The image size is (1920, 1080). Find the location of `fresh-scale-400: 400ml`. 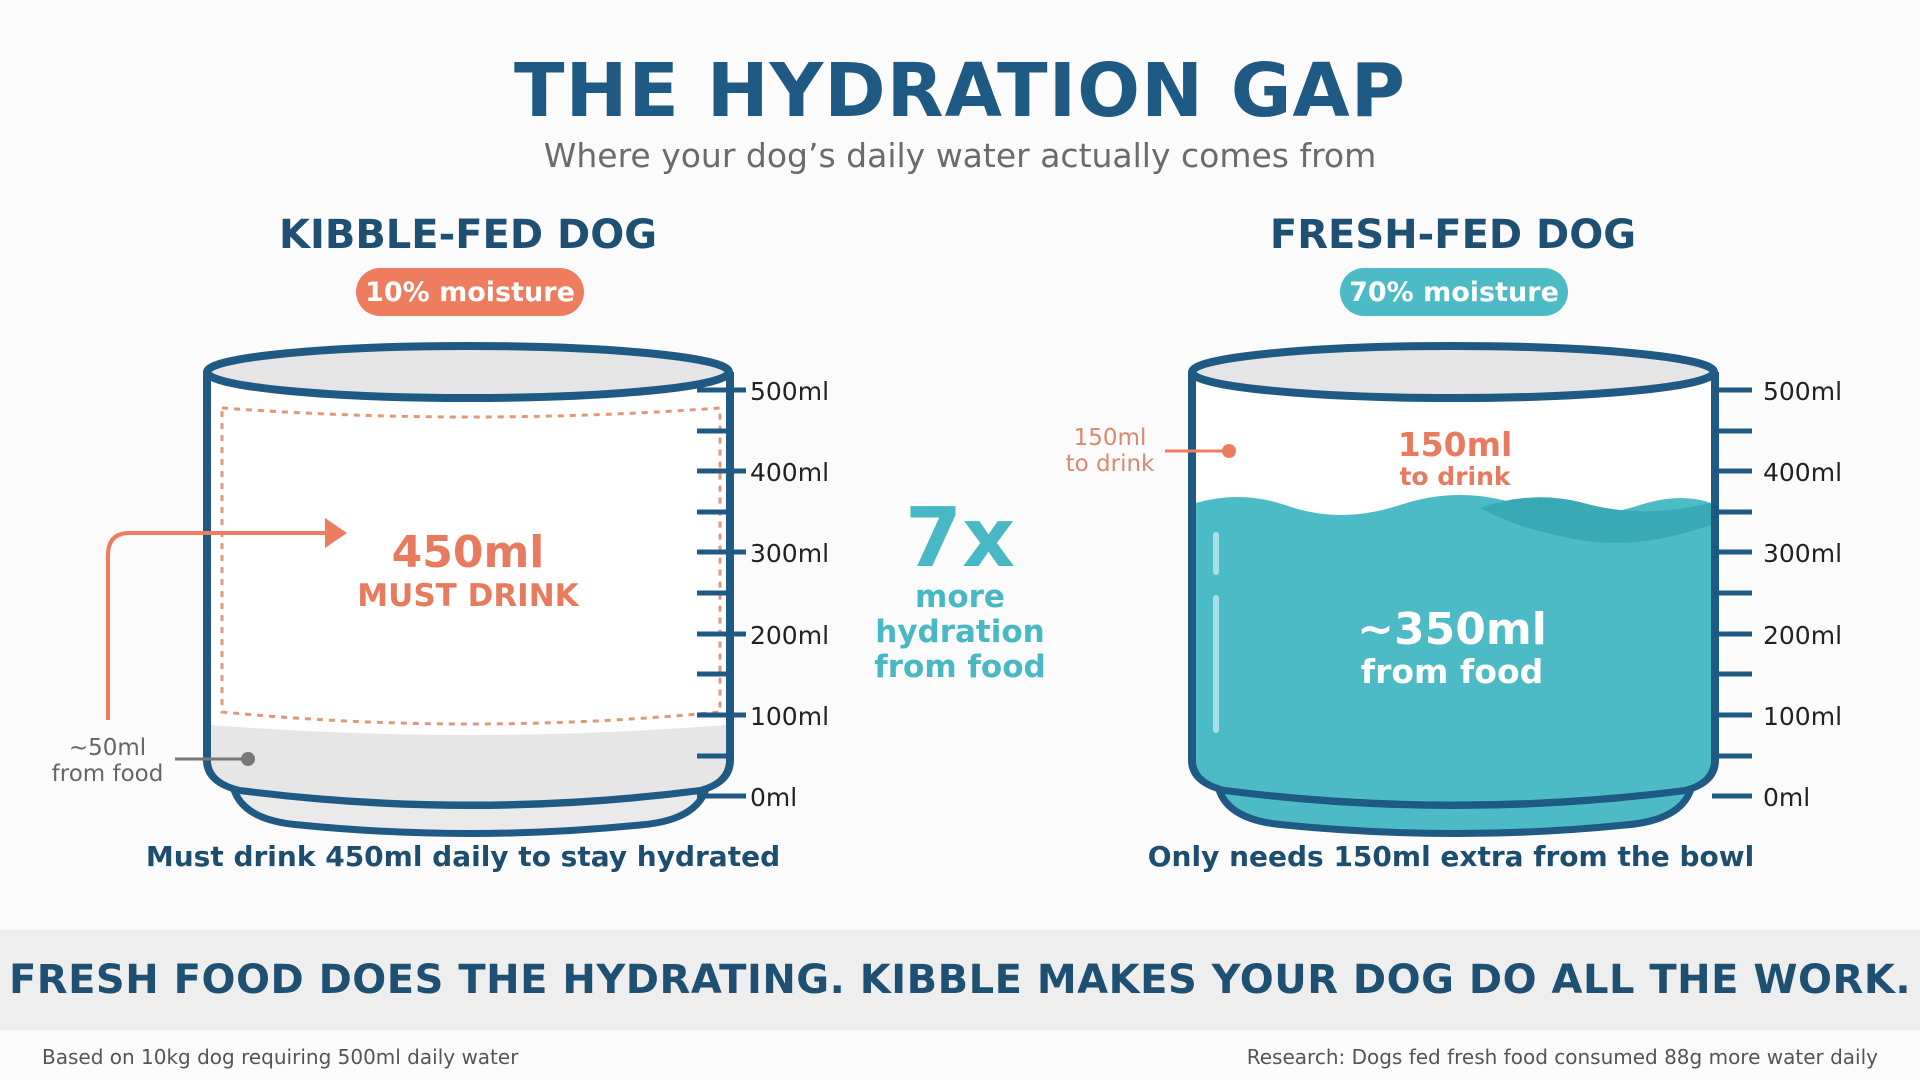

fresh-scale-400: 400ml is located at coordinates (1803, 472).